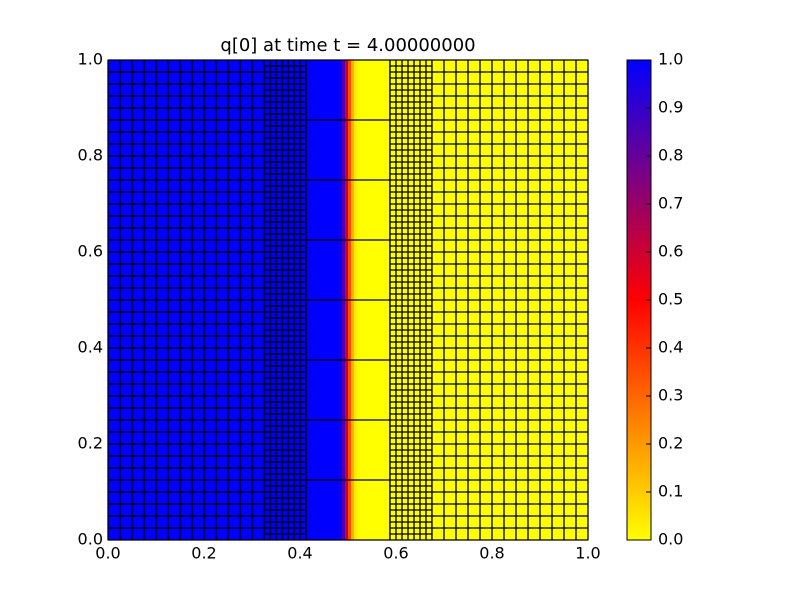  What do you see at coordinates (670, 251) in the screenshot?
I see `colorbar-tick-label: 0.6` at bounding box center [670, 251].